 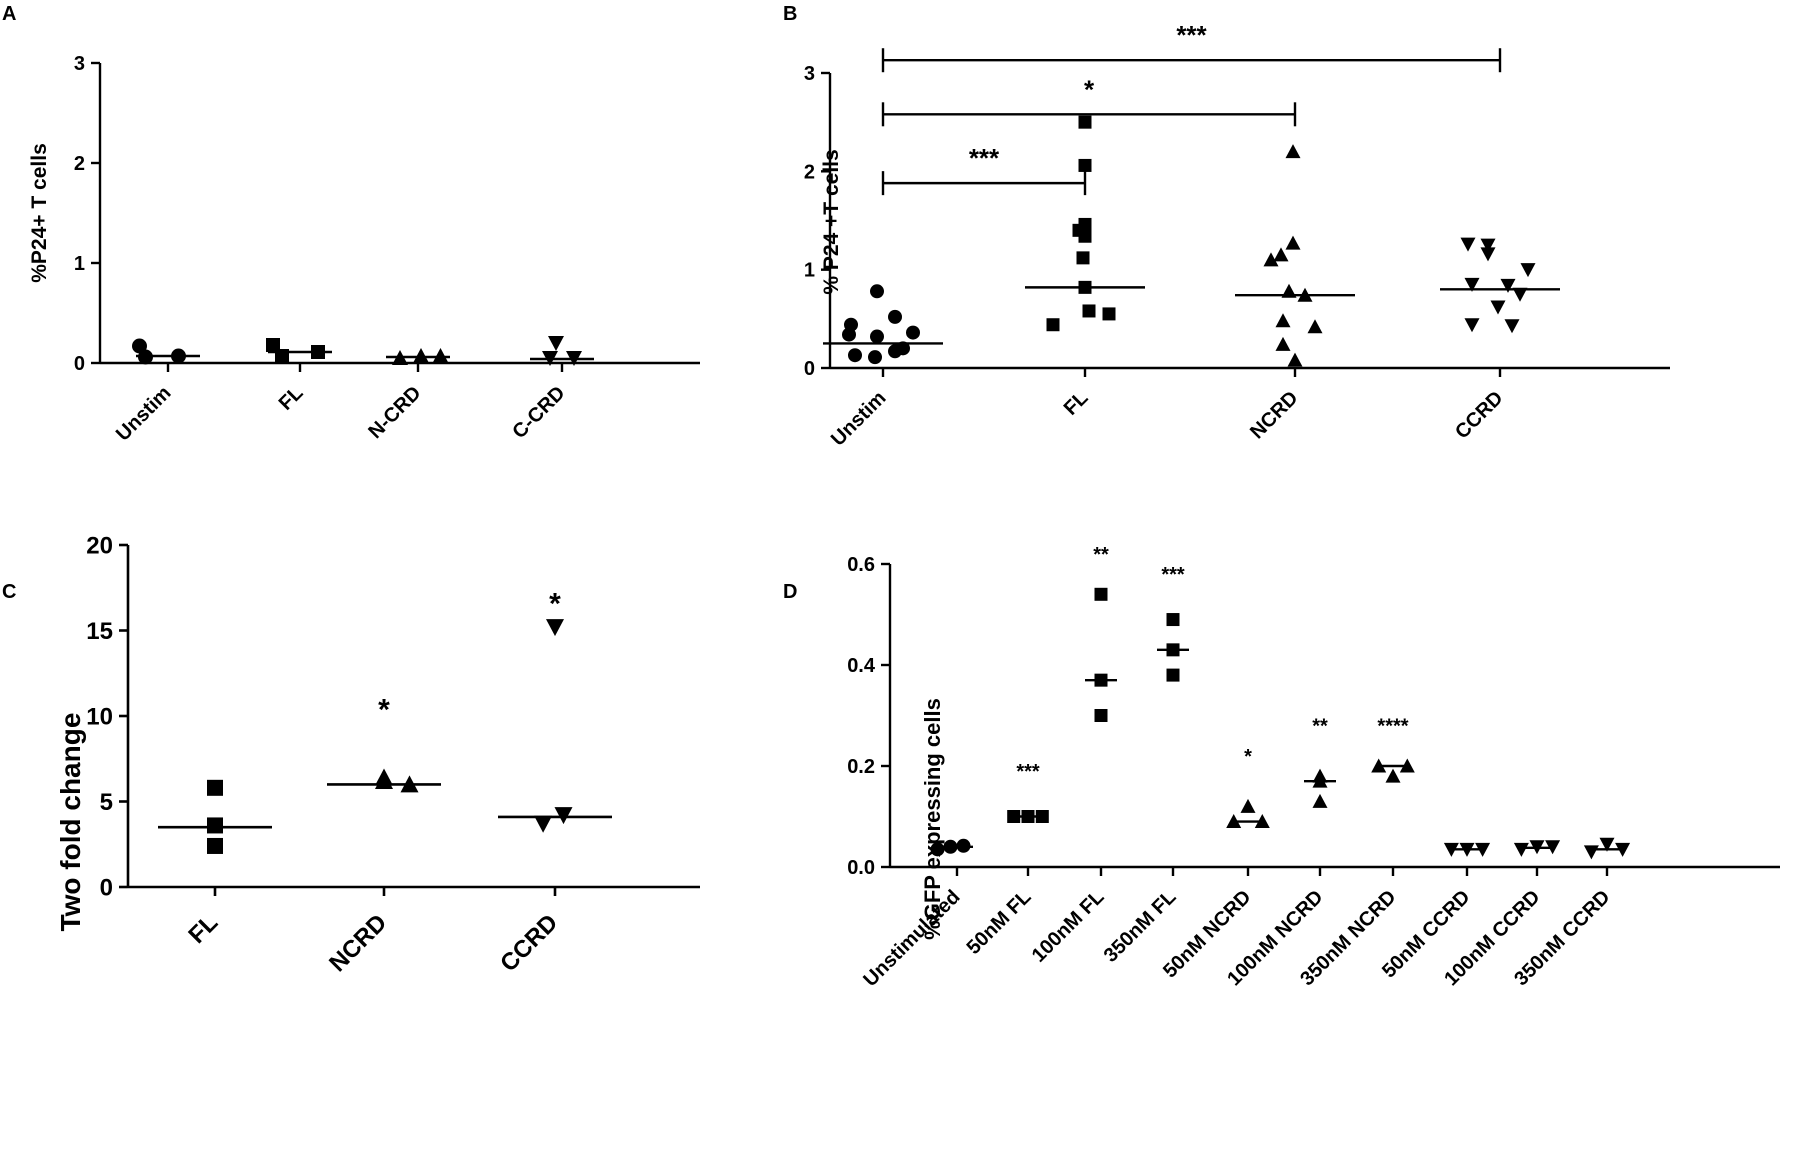 I want to click on panel-b-y-tick-label: 0, so click(x=809, y=369).